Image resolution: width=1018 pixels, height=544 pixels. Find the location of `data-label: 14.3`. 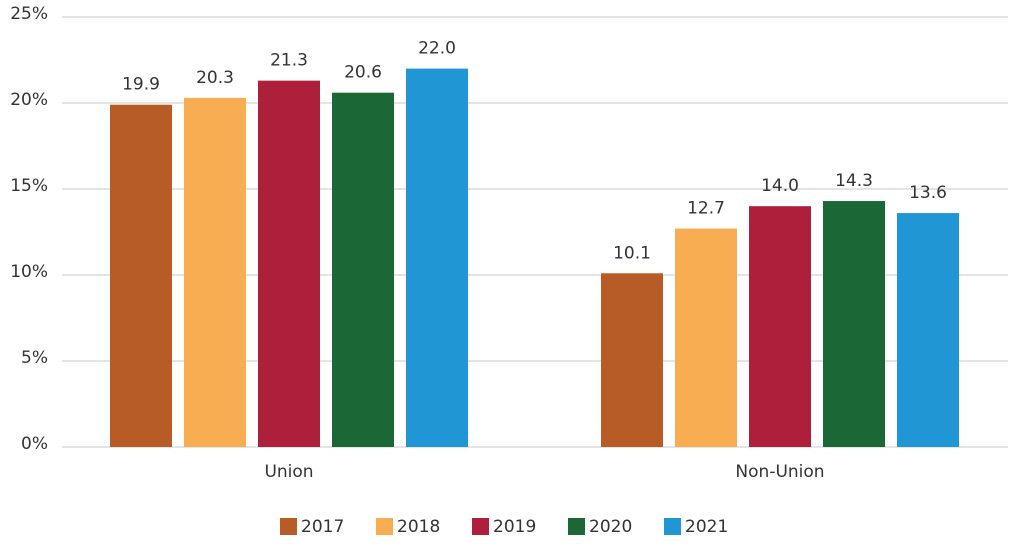

data-label: 14.3 is located at coordinates (854, 181).